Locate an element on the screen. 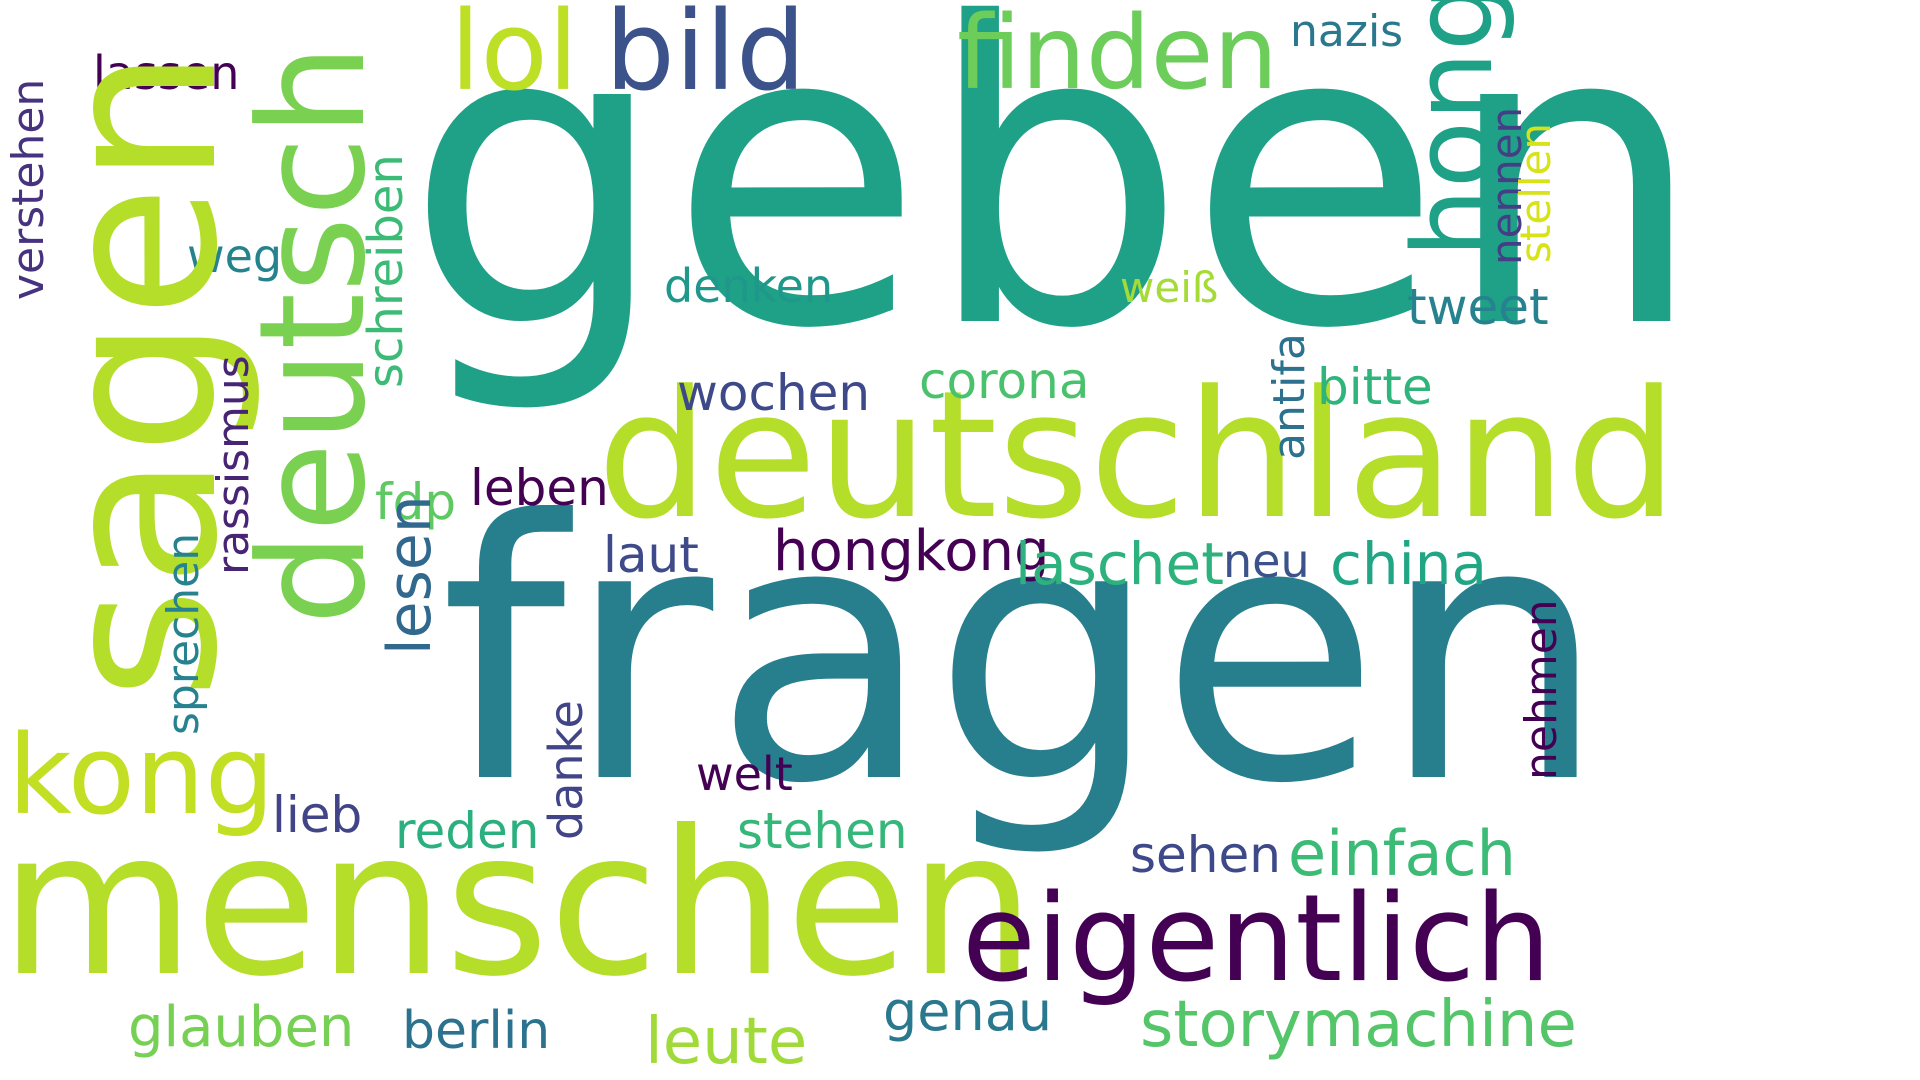 Image resolution: width=1920 pixels, height=1080 pixels. word-lol: lol is located at coordinates (514, 57).